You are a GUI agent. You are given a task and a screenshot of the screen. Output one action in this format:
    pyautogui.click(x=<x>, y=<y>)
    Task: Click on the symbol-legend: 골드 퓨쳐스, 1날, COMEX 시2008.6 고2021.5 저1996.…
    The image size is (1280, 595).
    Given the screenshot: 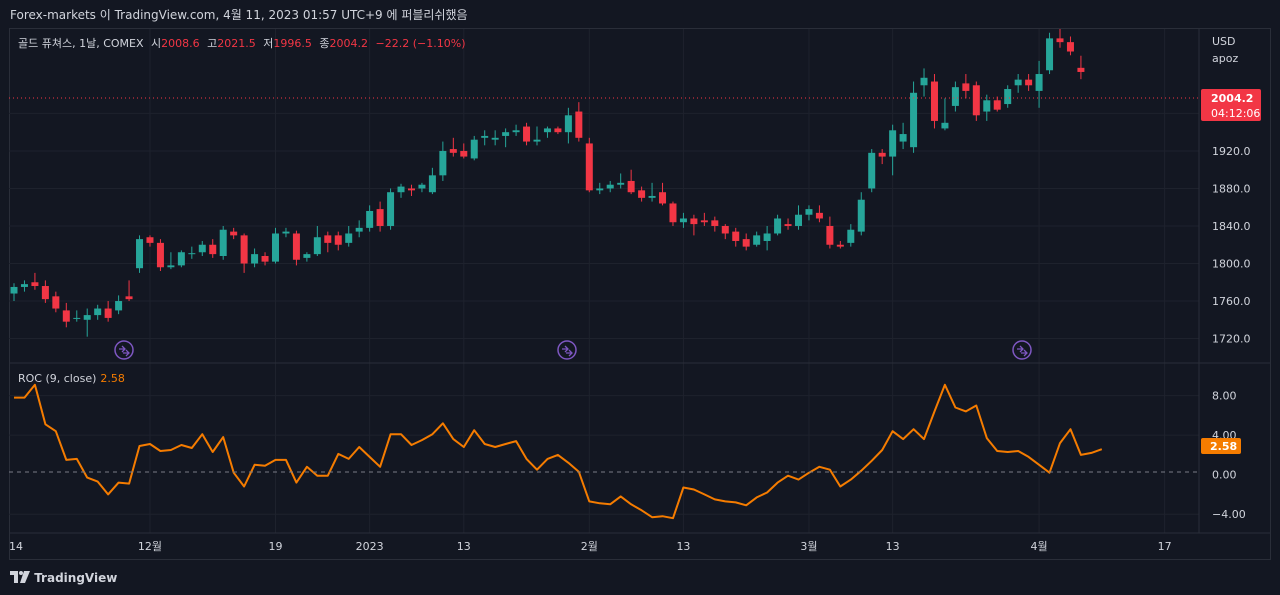 What is the action you would take?
    pyautogui.click(x=241, y=43)
    